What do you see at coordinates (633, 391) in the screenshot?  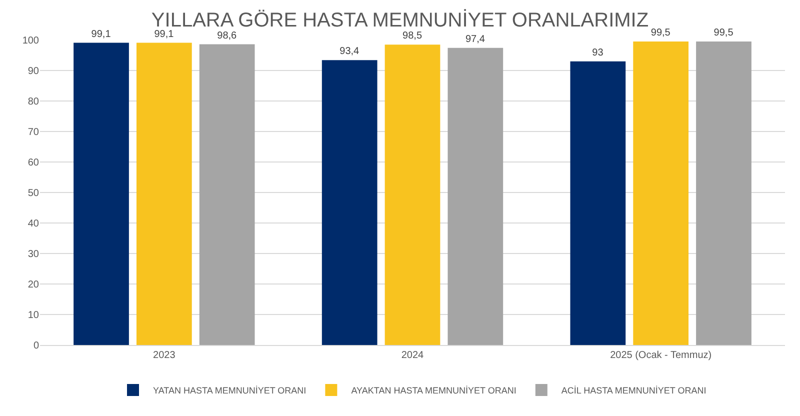 I see `legend-label: ACİL HASTA MEMNUNİYET ORANI` at bounding box center [633, 391].